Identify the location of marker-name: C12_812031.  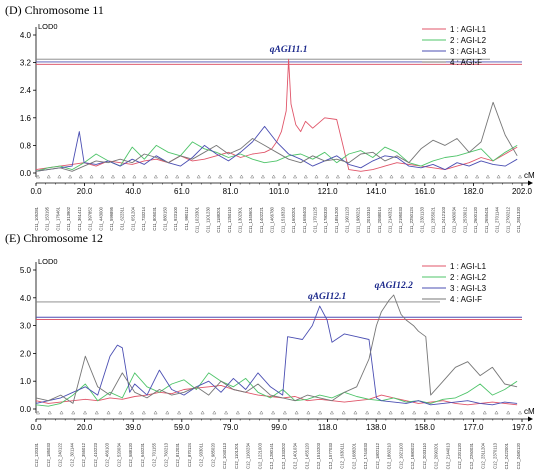
(177, 454).